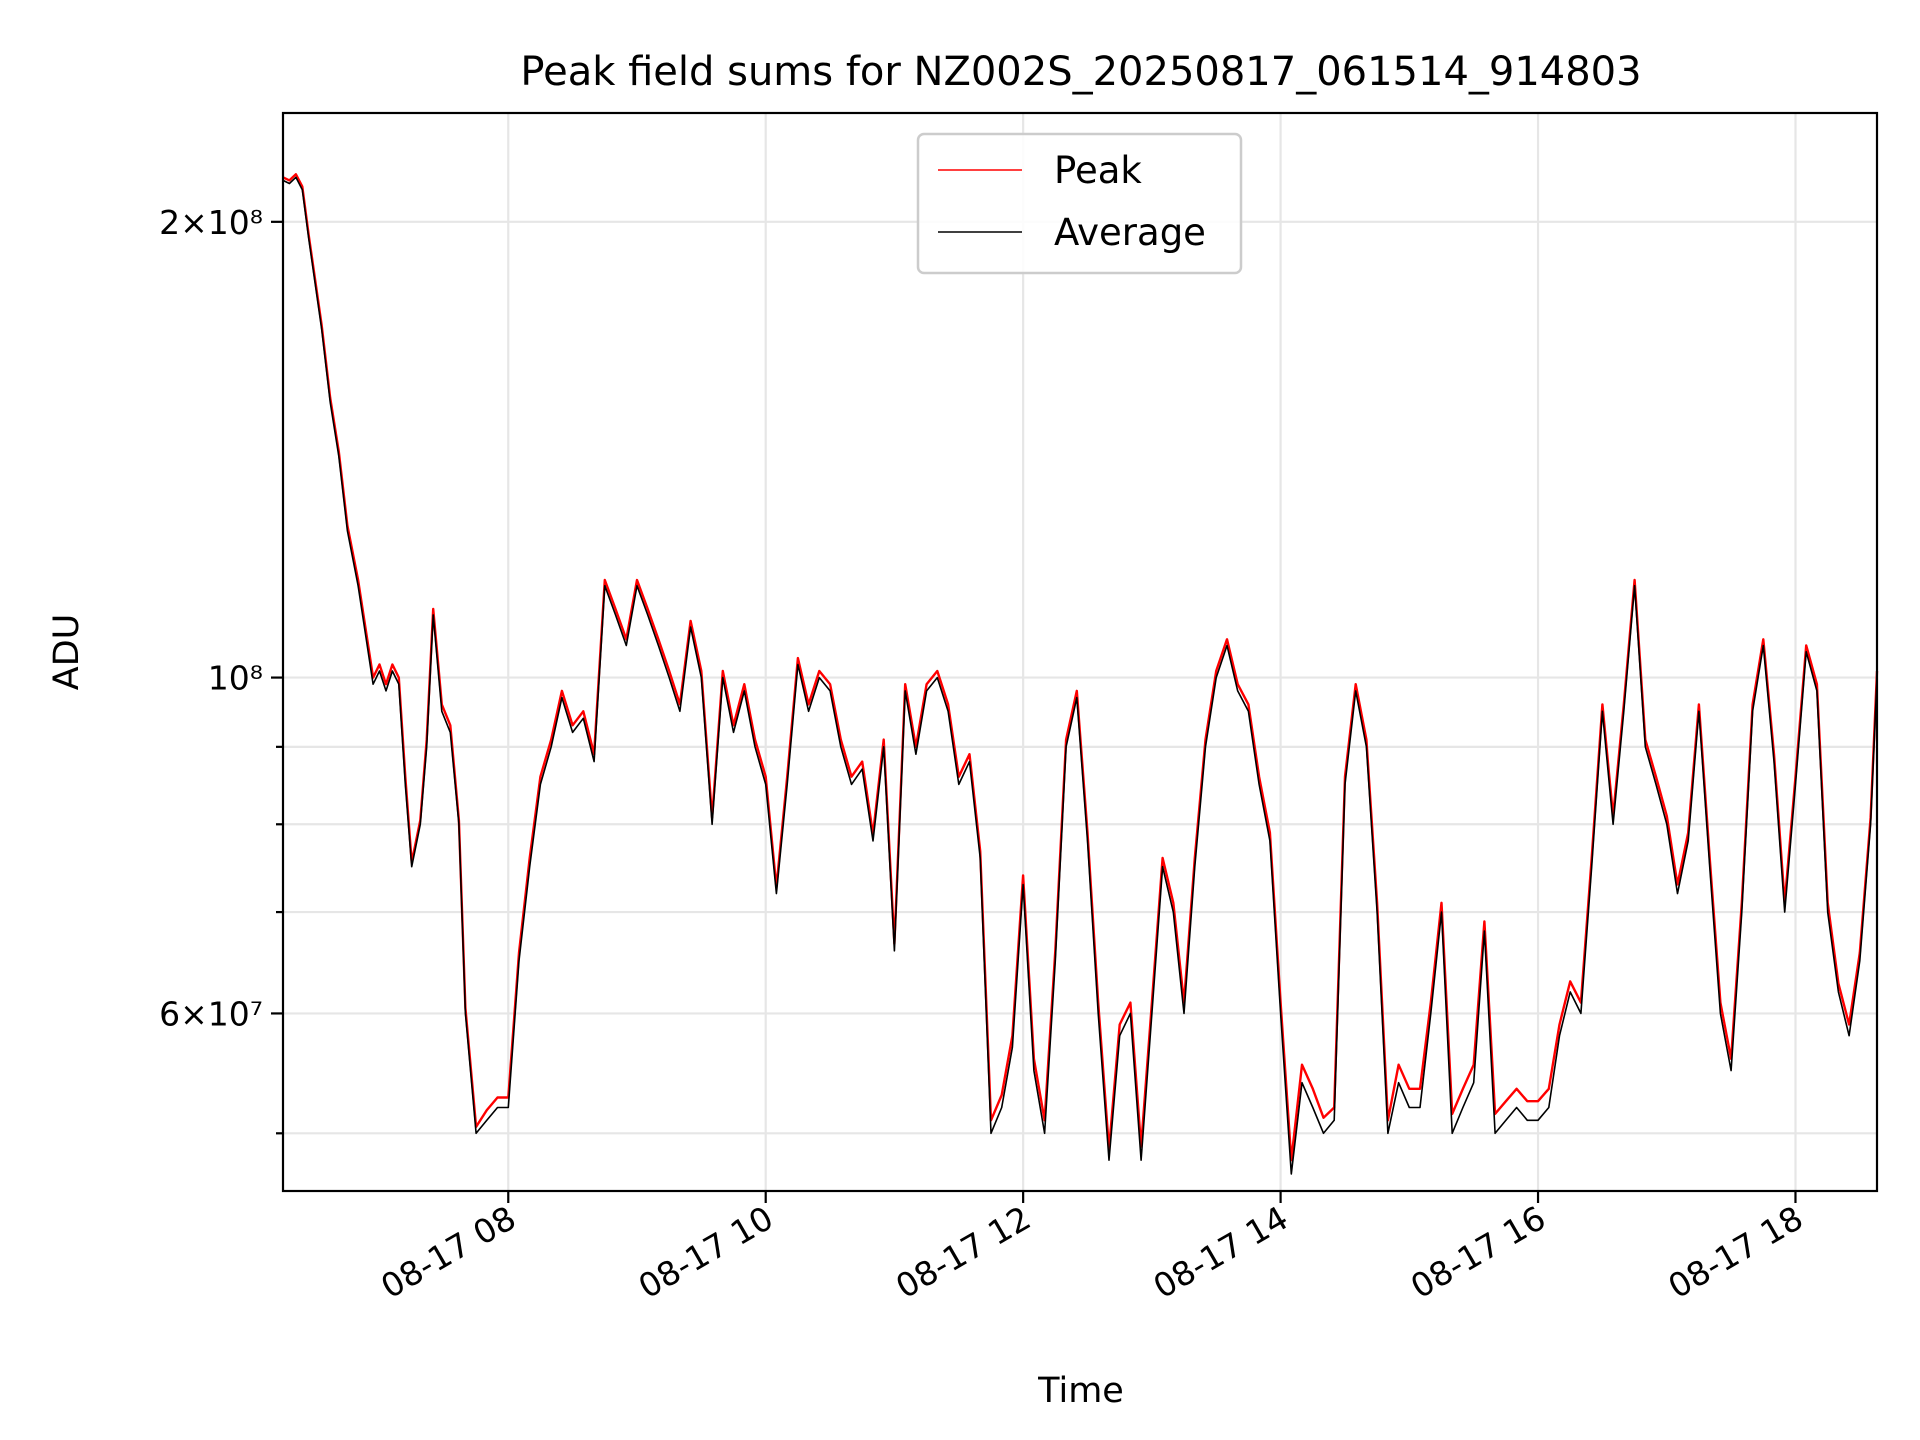 This screenshot has height=1440, width=1920. I want to click on x-tick-label: 08-17 08, so click(448, 1252).